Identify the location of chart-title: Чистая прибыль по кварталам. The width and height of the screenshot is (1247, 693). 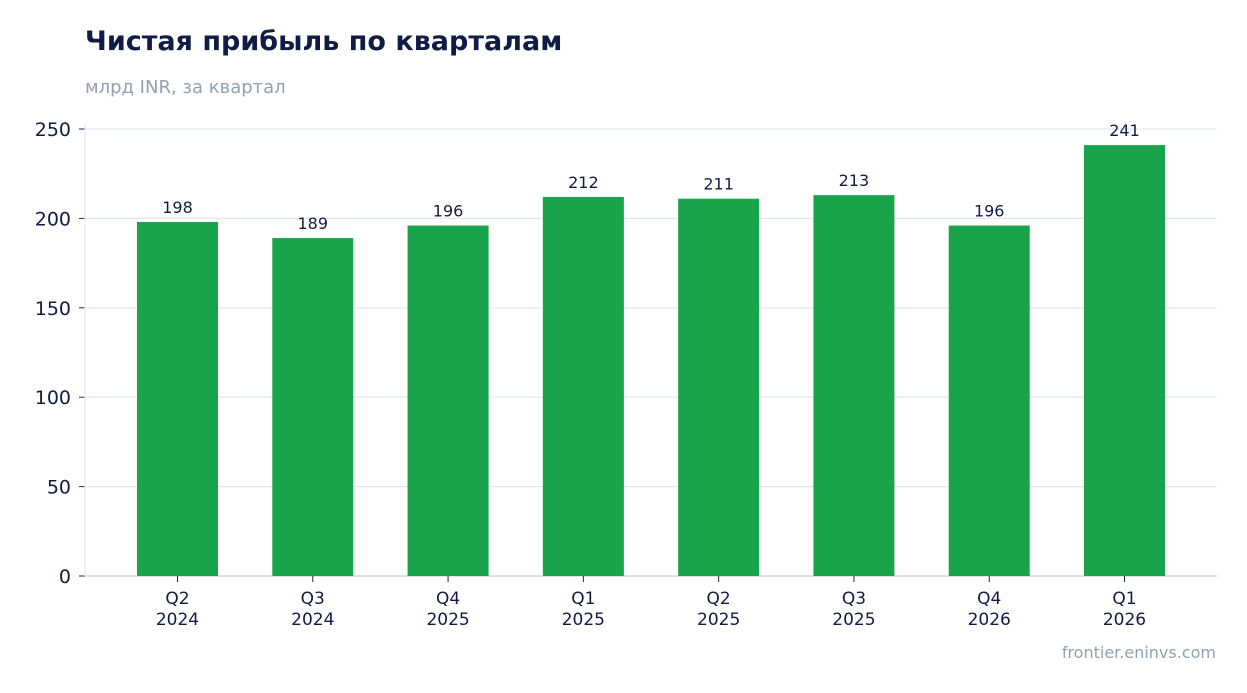
(324, 41).